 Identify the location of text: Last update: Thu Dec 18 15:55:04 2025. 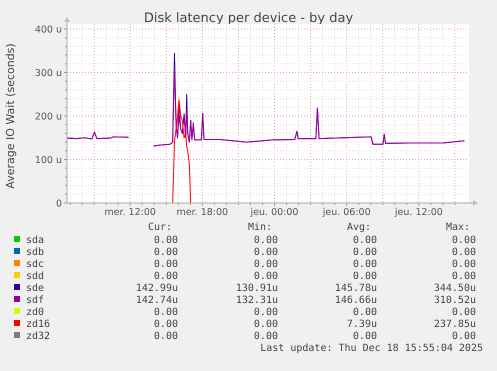
(371, 348).